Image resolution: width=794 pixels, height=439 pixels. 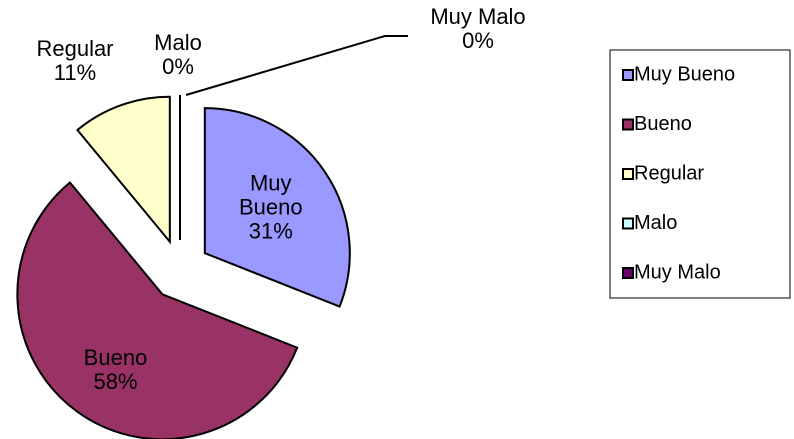 I want to click on legend-box, so click(x=700, y=174).